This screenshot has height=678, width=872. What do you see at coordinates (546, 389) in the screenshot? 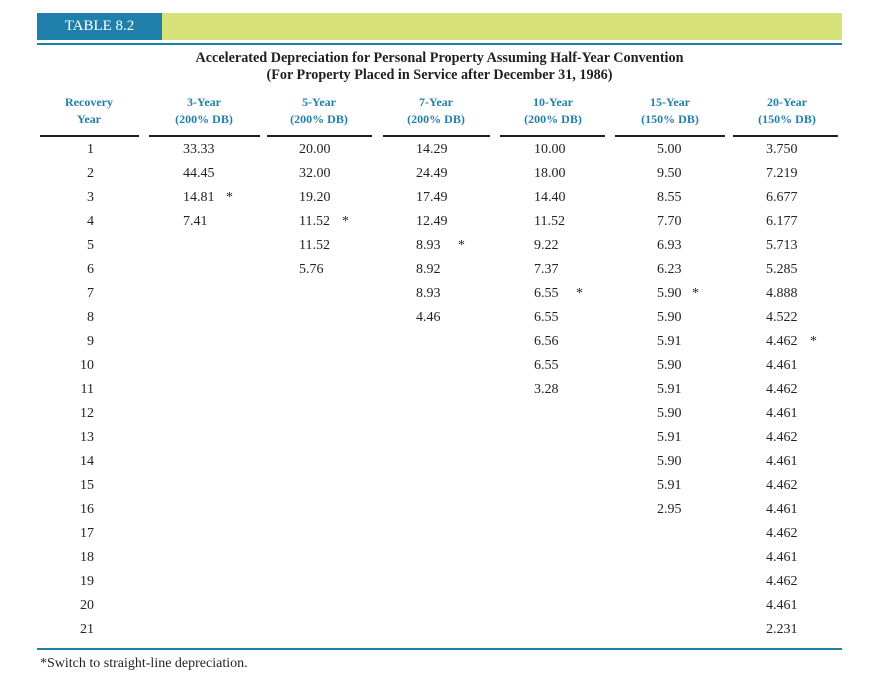
I see `table-cell: 3.28` at bounding box center [546, 389].